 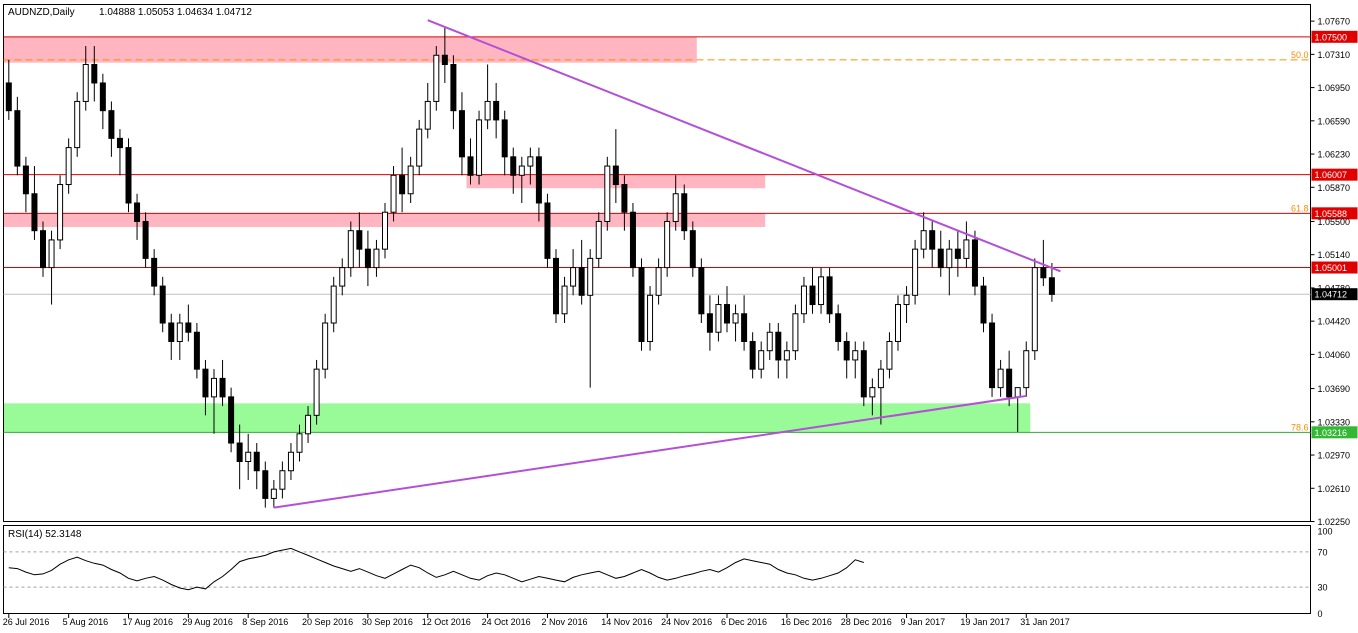 What do you see at coordinates (517, 418) in the screenshot?
I see `support-zone` at bounding box center [517, 418].